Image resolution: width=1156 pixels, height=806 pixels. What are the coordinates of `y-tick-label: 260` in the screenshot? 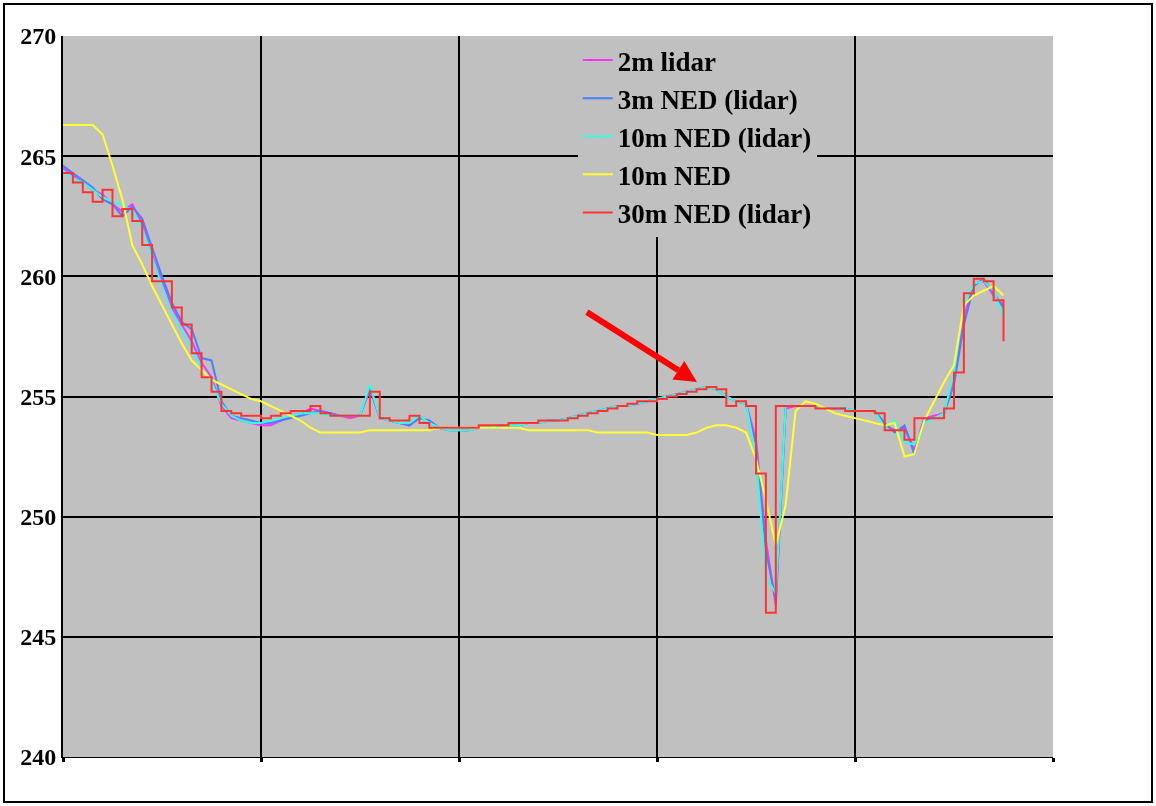 It's located at (38, 276).